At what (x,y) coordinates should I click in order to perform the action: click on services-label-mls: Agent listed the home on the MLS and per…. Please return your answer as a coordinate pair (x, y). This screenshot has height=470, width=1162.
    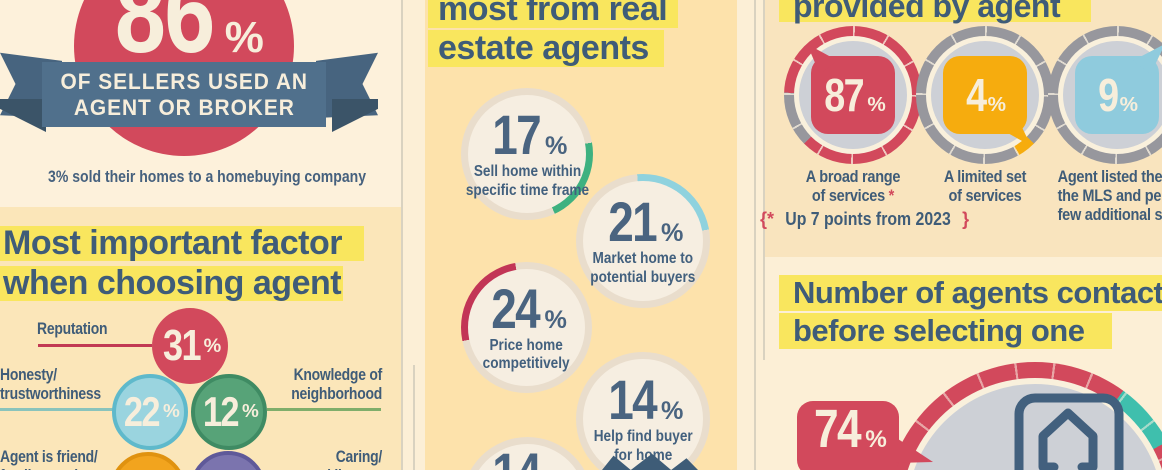
    Looking at the image, I should click on (1109, 196).